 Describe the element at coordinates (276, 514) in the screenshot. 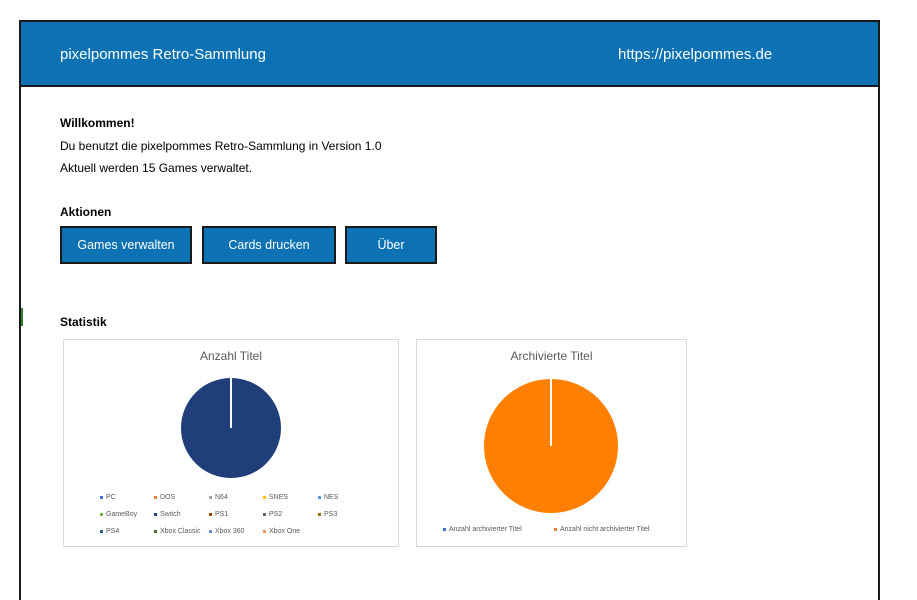

I see `legend-label: PS2` at that location.